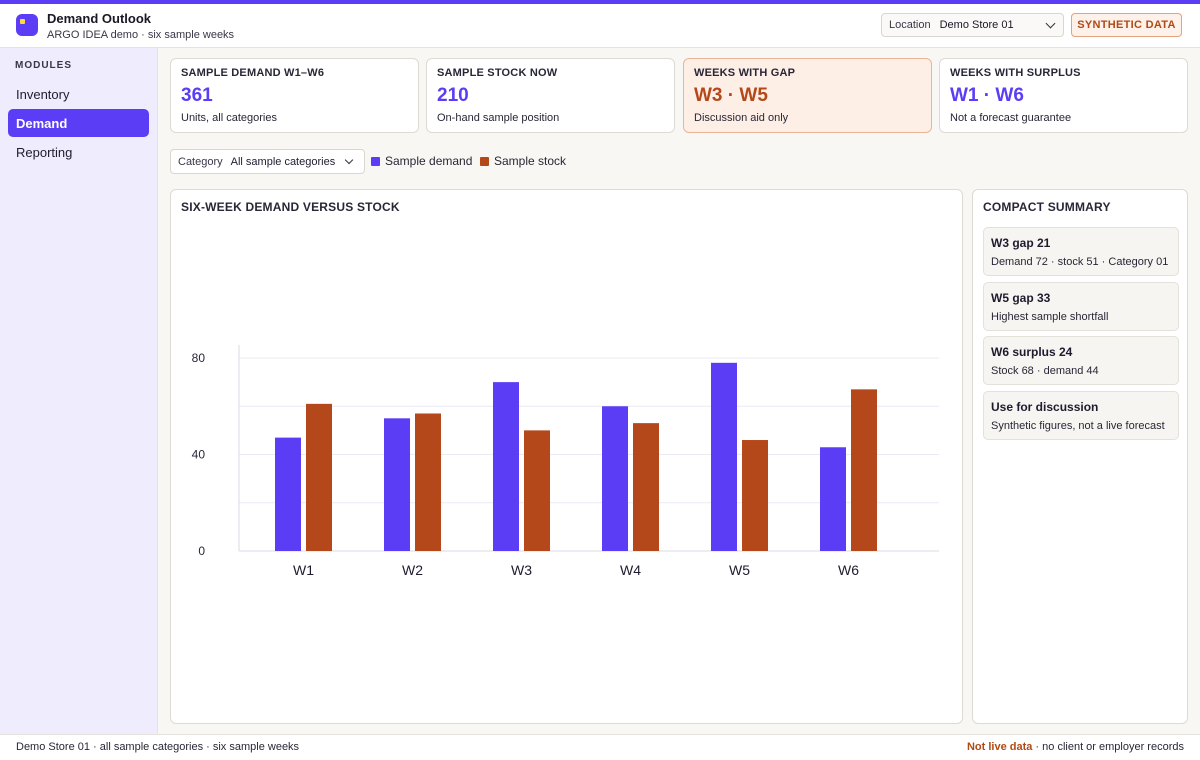  What do you see at coordinates (1126, 25) in the screenshot?
I see `synthetic-data-badge: SYNTHETIC DATA` at bounding box center [1126, 25].